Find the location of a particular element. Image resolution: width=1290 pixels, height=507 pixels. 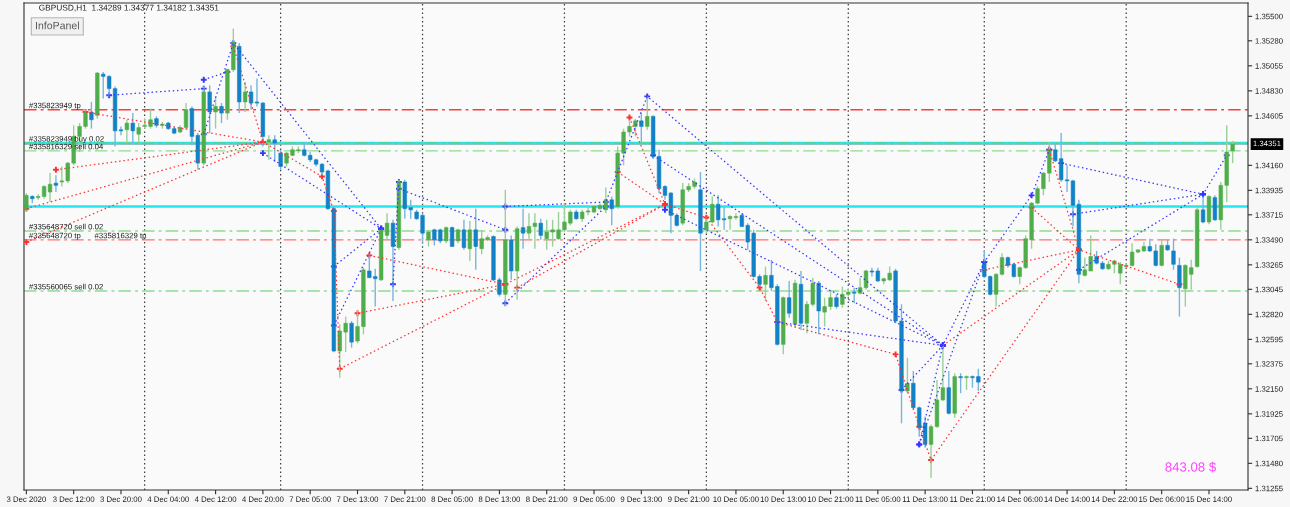

annotation: 843.08 $ is located at coordinates (1190, 467).